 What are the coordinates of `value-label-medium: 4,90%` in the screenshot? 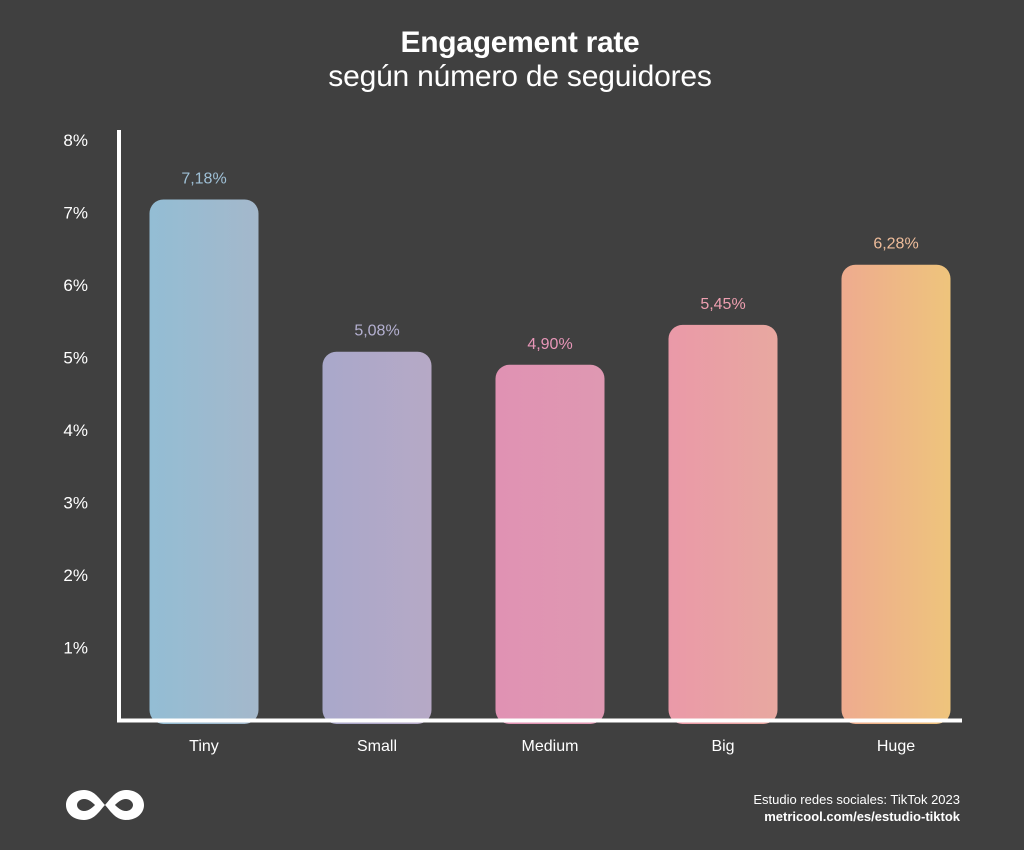 It's located at (549, 344).